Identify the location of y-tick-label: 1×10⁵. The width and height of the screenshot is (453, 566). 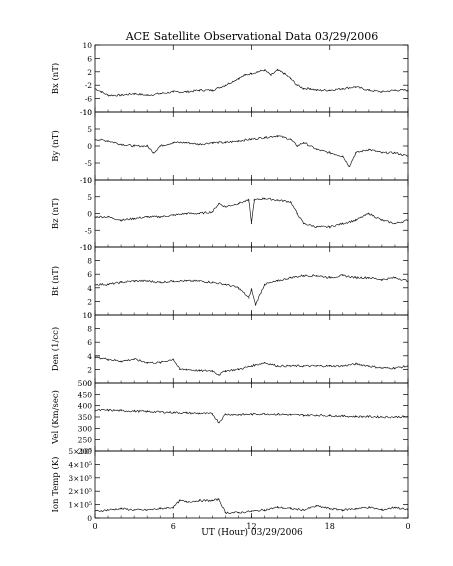
(80, 505).